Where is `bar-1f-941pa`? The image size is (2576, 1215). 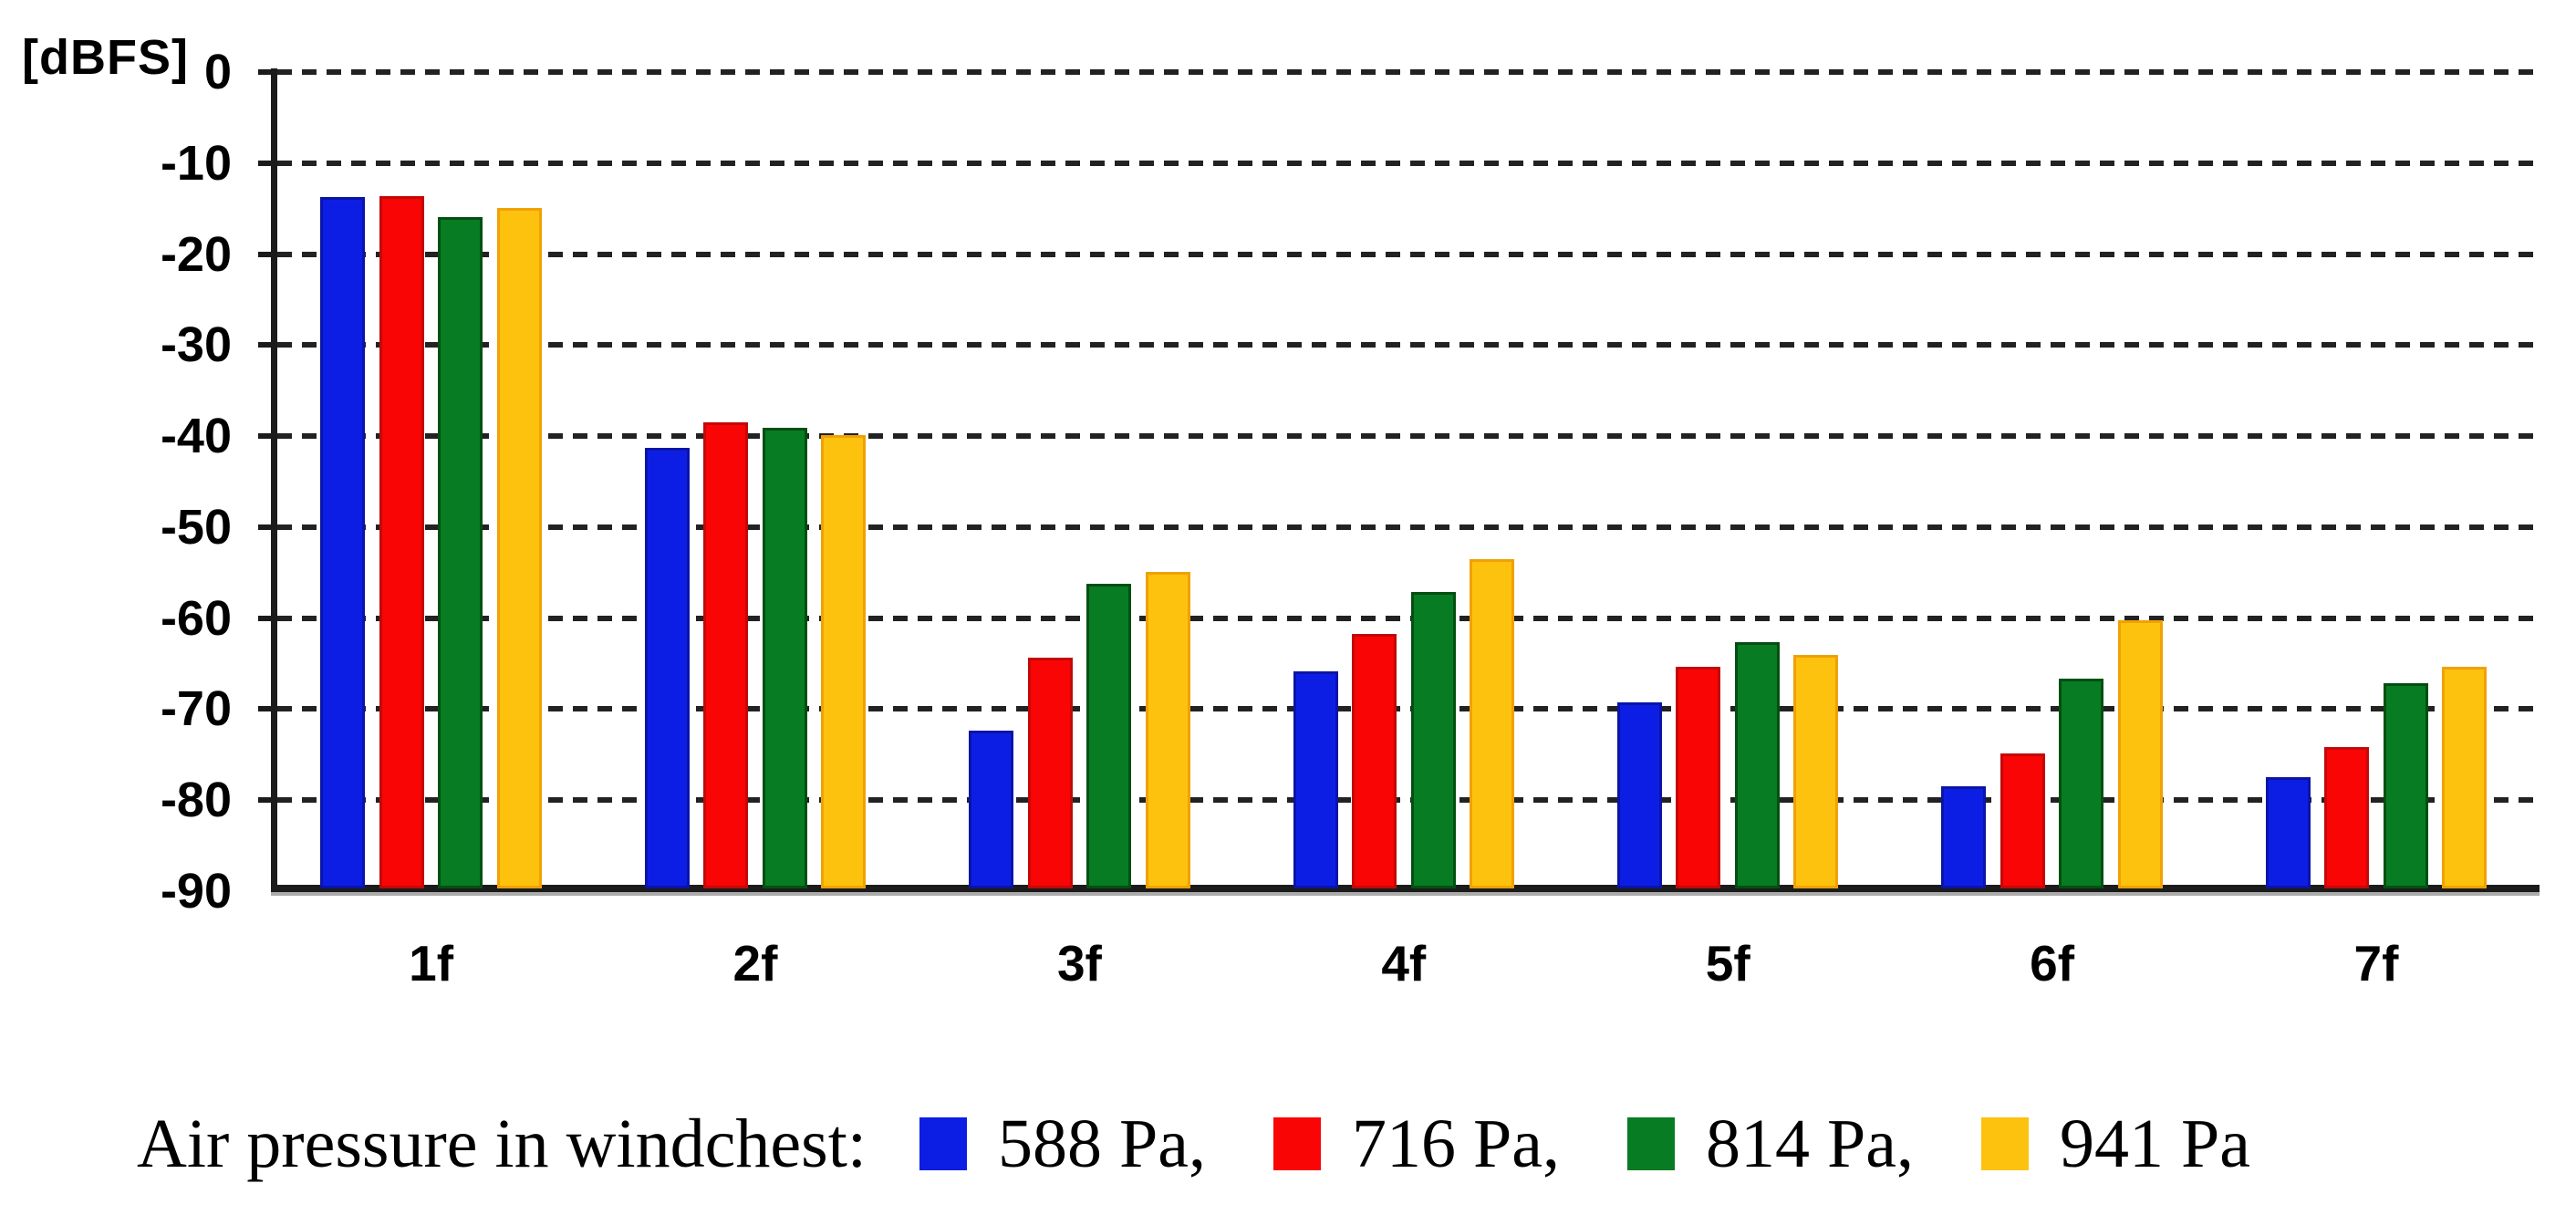
bar-1f-941pa is located at coordinates (519, 548).